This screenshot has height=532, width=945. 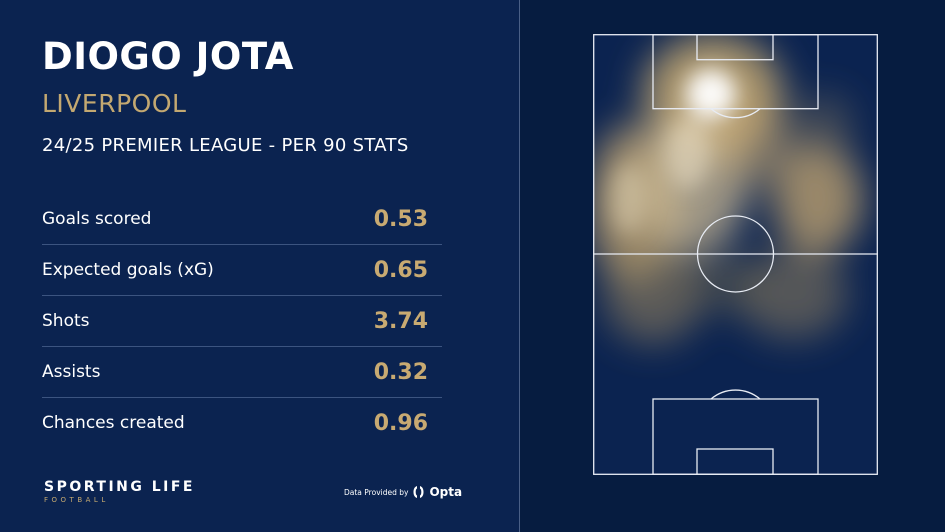 What do you see at coordinates (113, 423) in the screenshot?
I see `stat-label: Chances created` at bounding box center [113, 423].